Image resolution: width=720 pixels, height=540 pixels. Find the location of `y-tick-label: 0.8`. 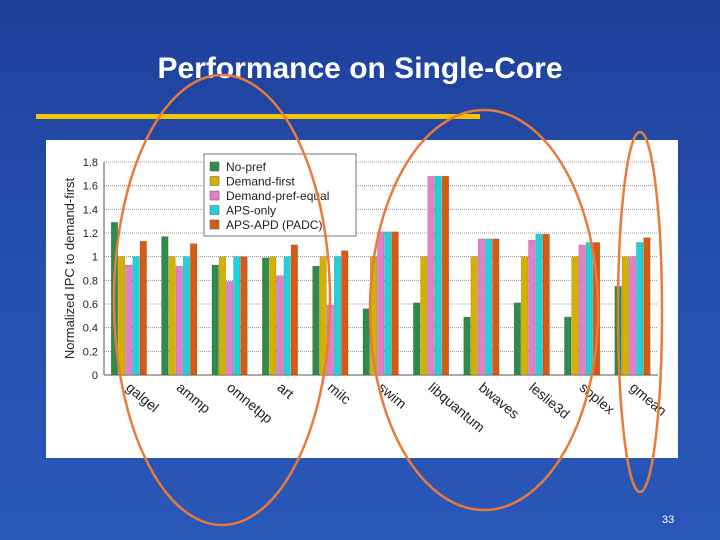

y-tick-label: 0.8 is located at coordinates (90, 281).